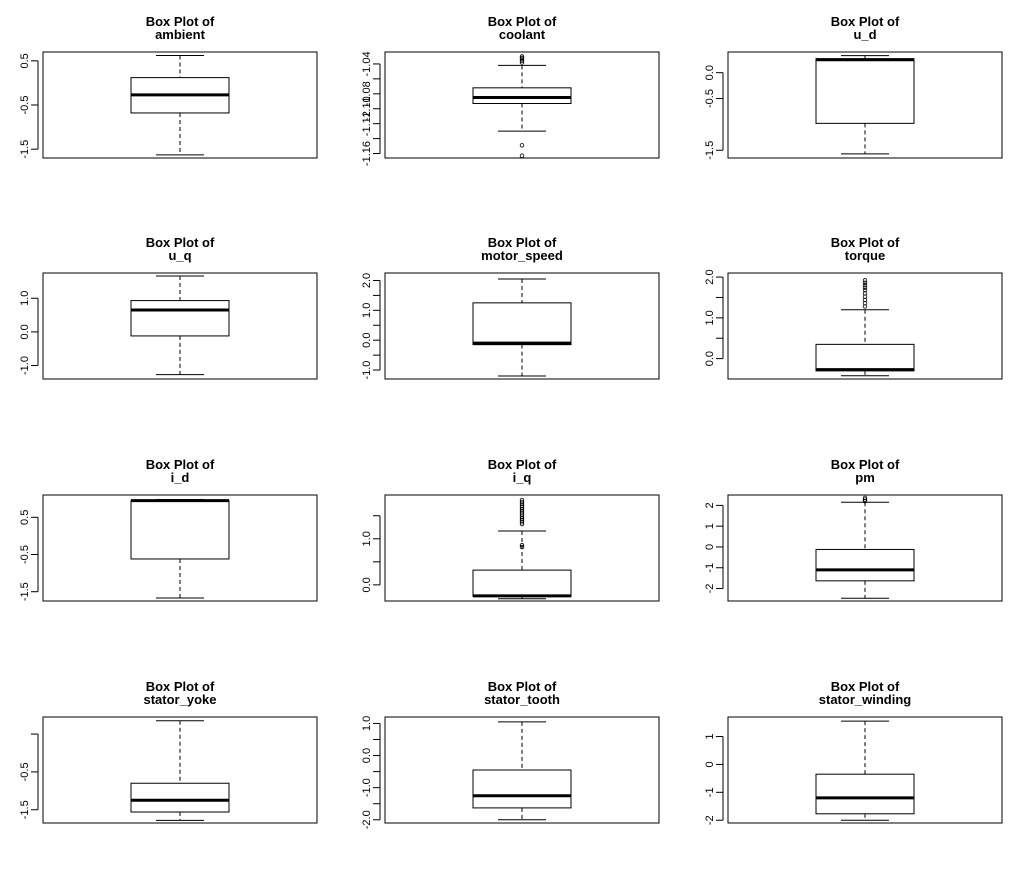 Image resolution: width=1028 pixels, height=887 pixels. Describe the element at coordinates (865, 699) in the screenshot. I see `chart-subtitle: stator_winding` at that location.